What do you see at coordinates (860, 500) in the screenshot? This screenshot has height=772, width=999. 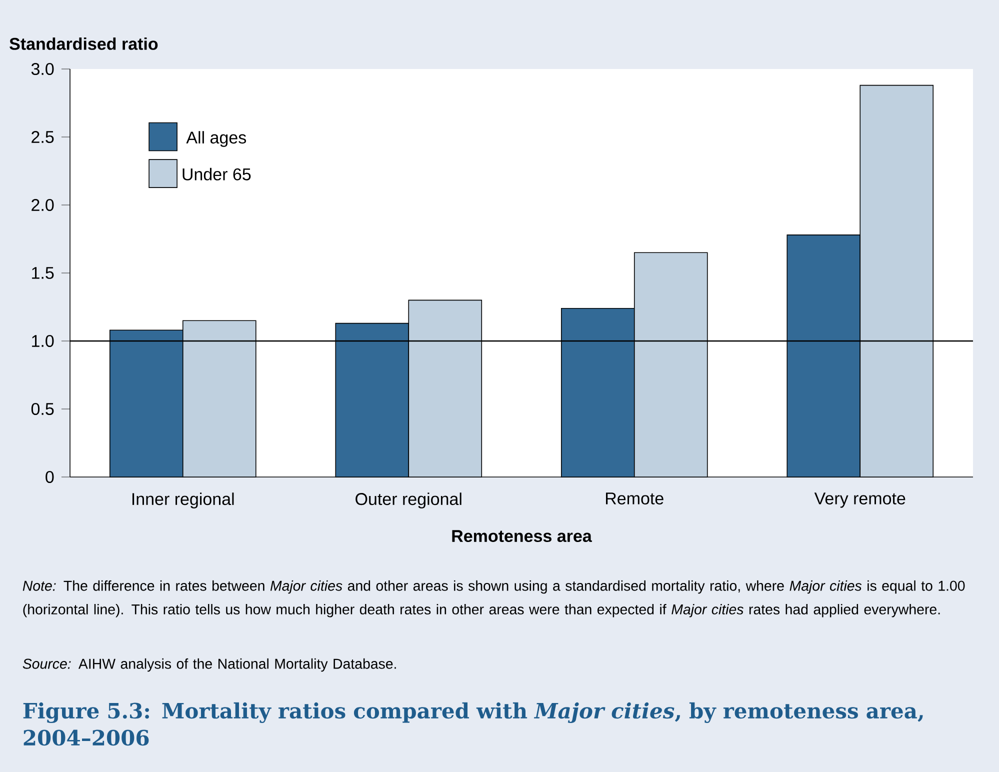 I see `x-tick-label: Very remote` at bounding box center [860, 500].